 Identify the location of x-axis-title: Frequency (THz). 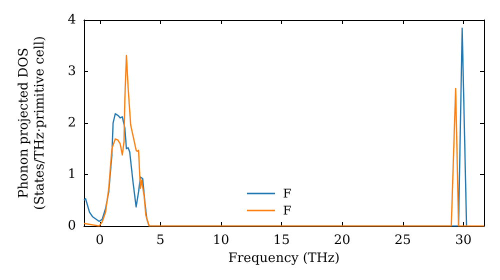
(284, 258).